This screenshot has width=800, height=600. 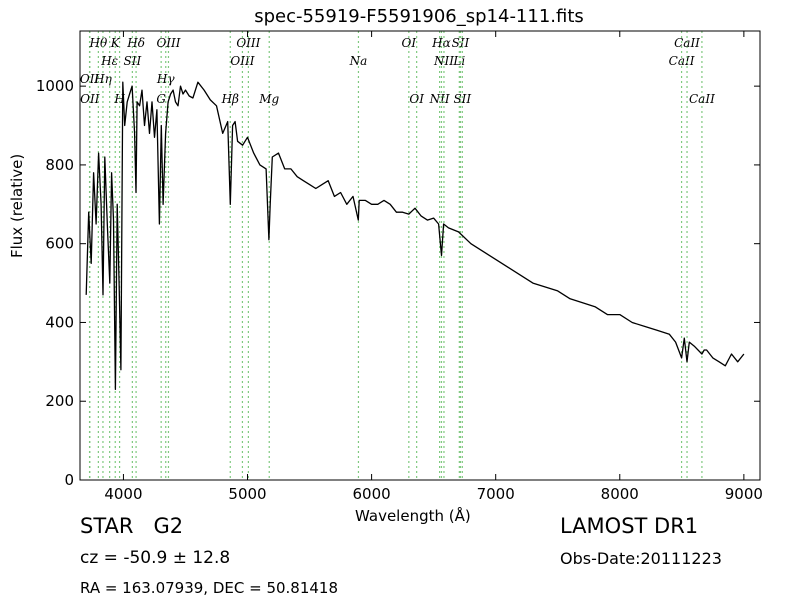 What do you see at coordinates (372, 494) in the screenshot?
I see `x-tick-label: 6000` at bounding box center [372, 494].